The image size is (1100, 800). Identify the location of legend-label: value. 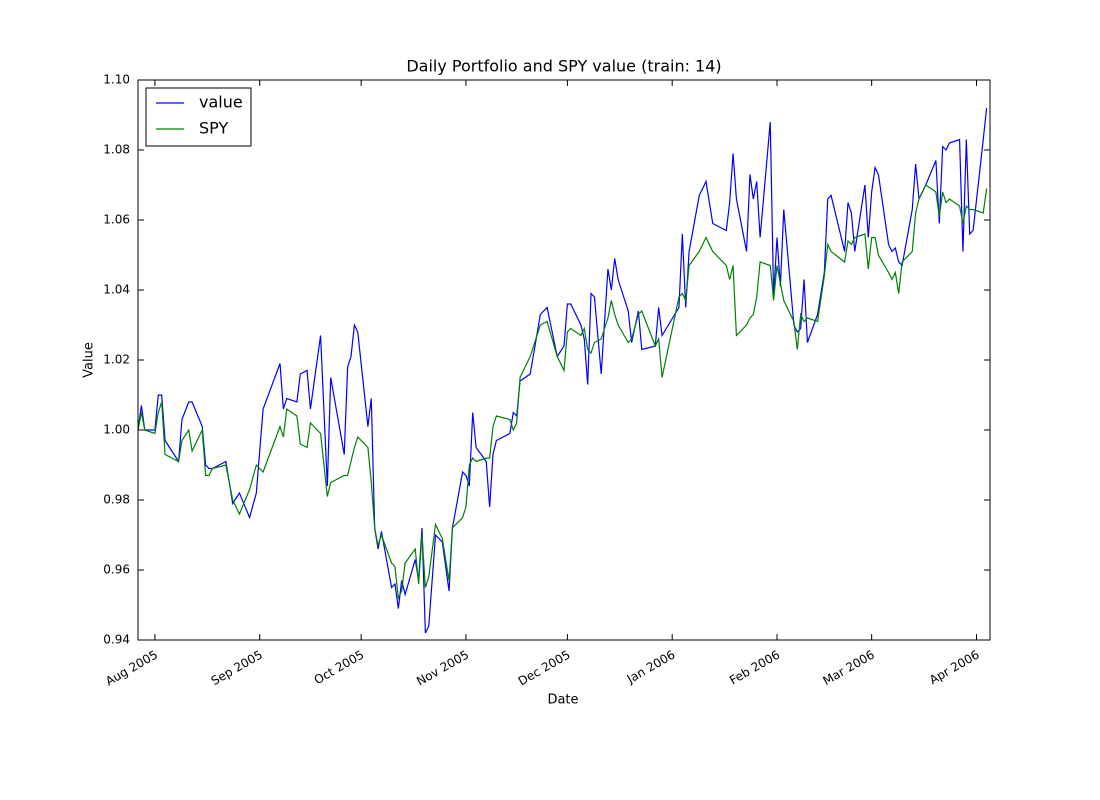
(221, 102).